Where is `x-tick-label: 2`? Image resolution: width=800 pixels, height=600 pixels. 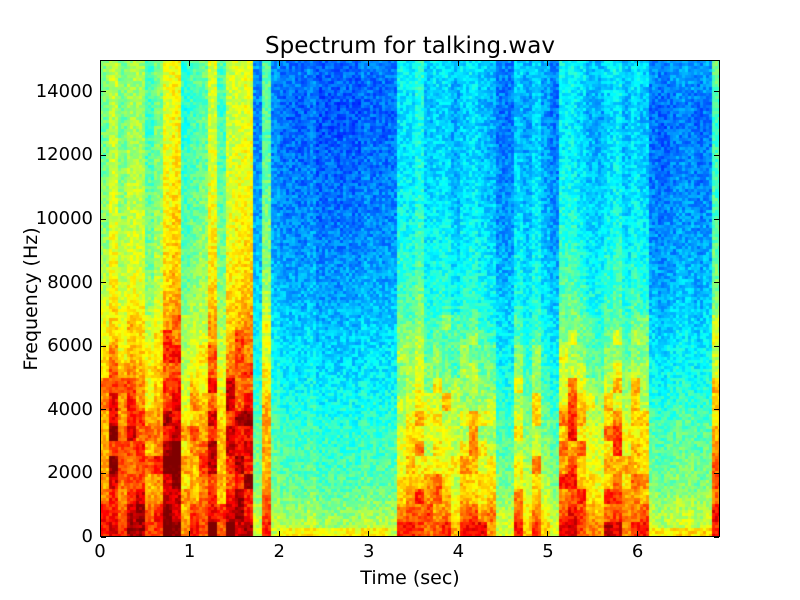 x-tick-label: 2 is located at coordinates (279, 551).